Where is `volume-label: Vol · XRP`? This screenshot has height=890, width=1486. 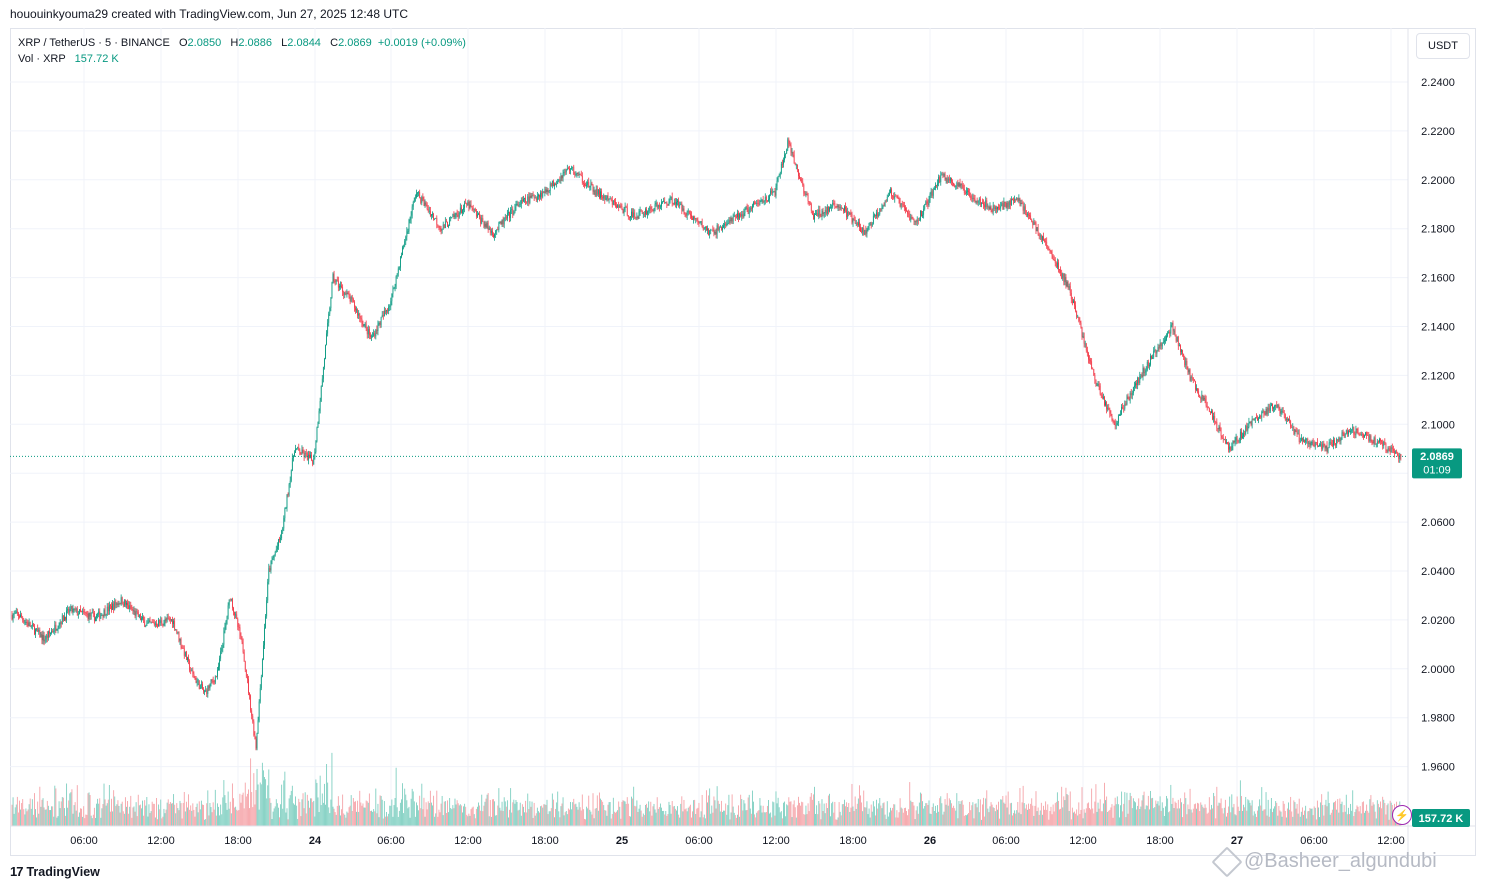 volume-label: Vol · XRP is located at coordinates (42, 59).